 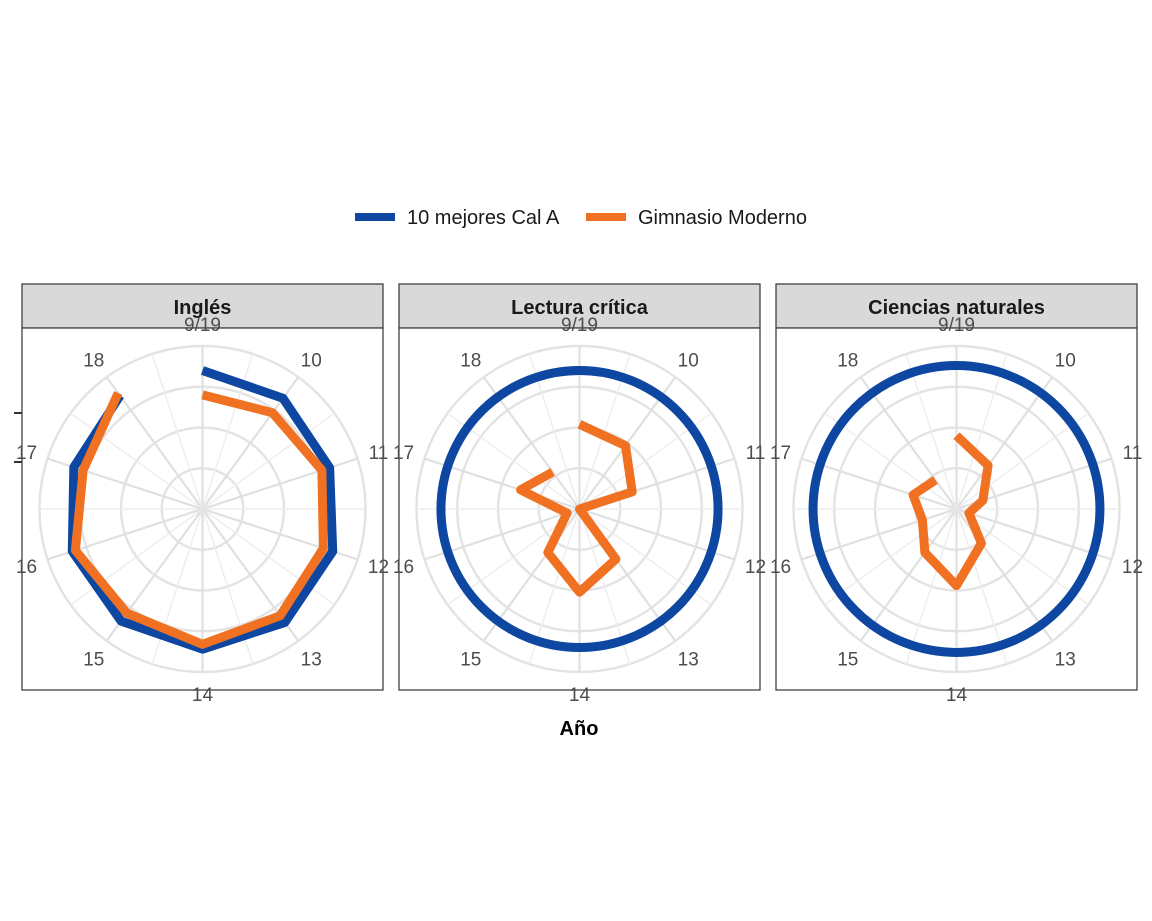 I want to click on legend-item: Gimnasio Moderno, so click(x=696, y=218).